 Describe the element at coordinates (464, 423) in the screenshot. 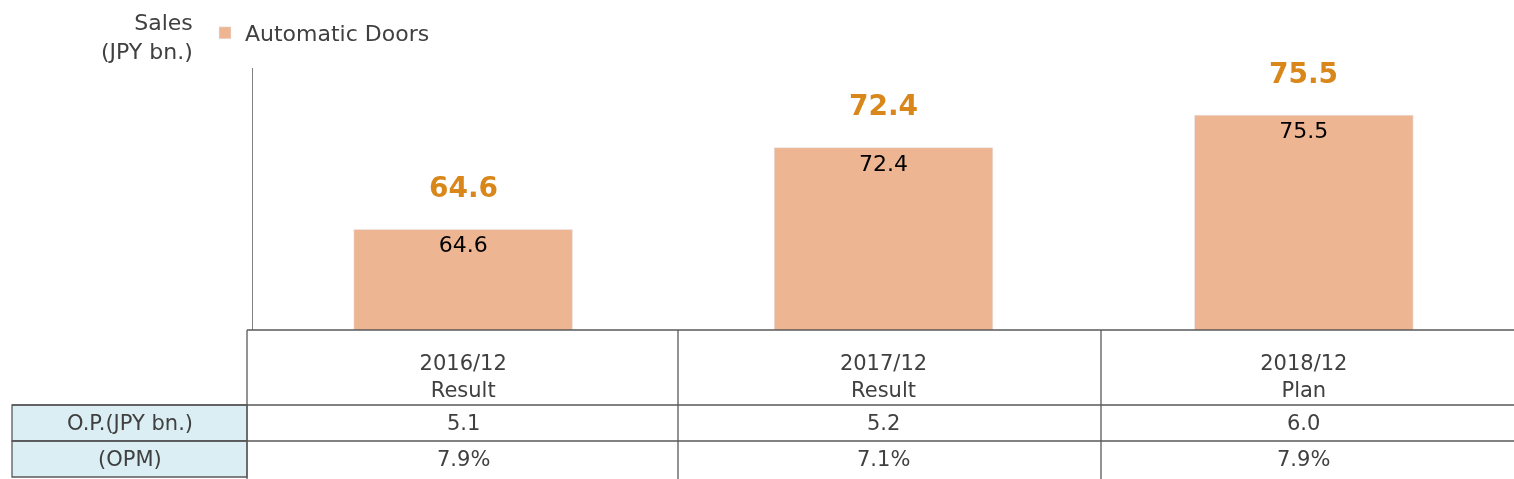

I see `text: 5.1` at that location.